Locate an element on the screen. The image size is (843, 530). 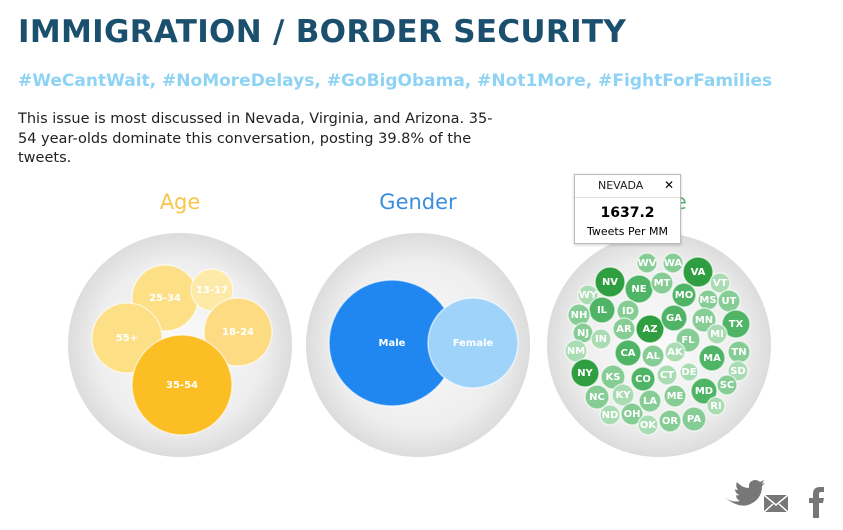
bubble-label: AL is located at coordinates (653, 356).